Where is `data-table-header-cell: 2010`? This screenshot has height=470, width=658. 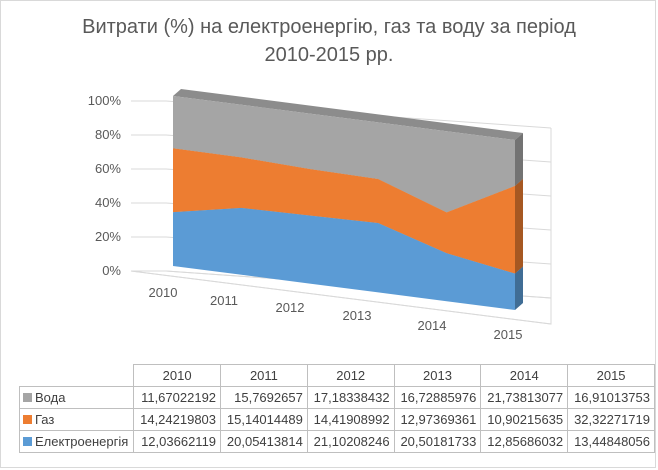 data-table-header-cell: 2010 is located at coordinates (177, 375).